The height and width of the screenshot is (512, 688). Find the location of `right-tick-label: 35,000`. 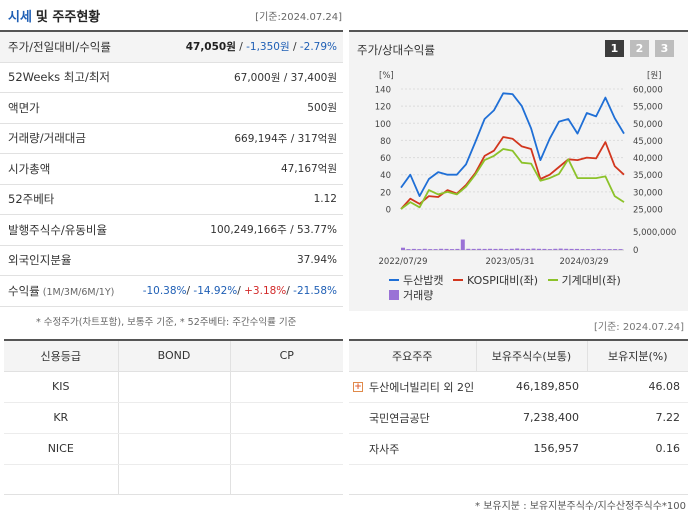

right-tick-label: 35,000 is located at coordinates (648, 176).